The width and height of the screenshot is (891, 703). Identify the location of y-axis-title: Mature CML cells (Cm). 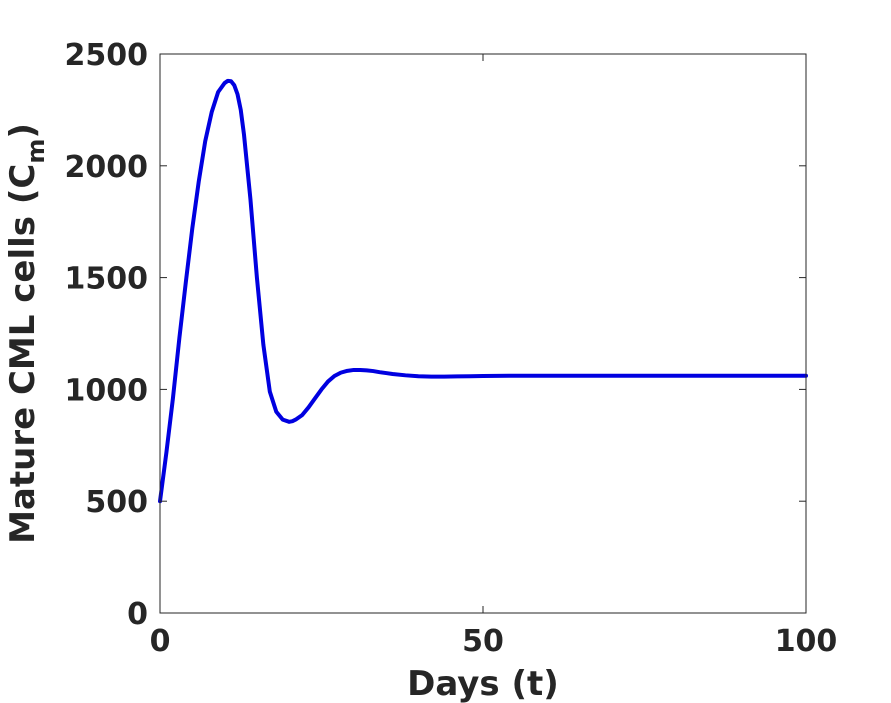
(26, 333).